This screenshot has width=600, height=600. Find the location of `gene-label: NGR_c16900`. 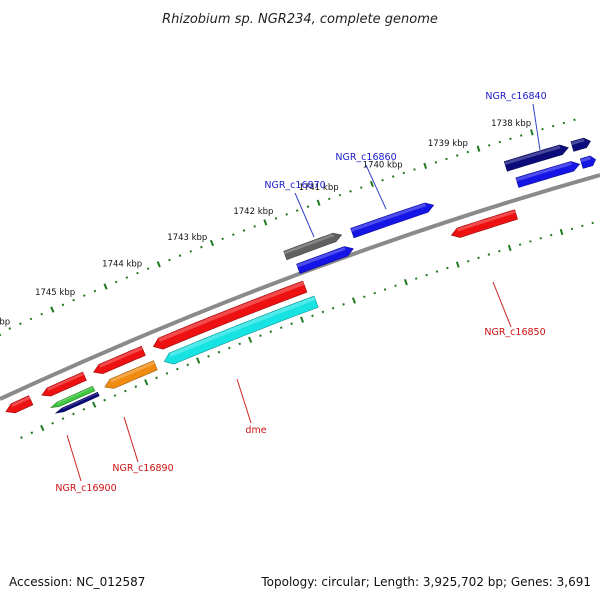

gene-label: NGR_c16900 is located at coordinates (85, 488).